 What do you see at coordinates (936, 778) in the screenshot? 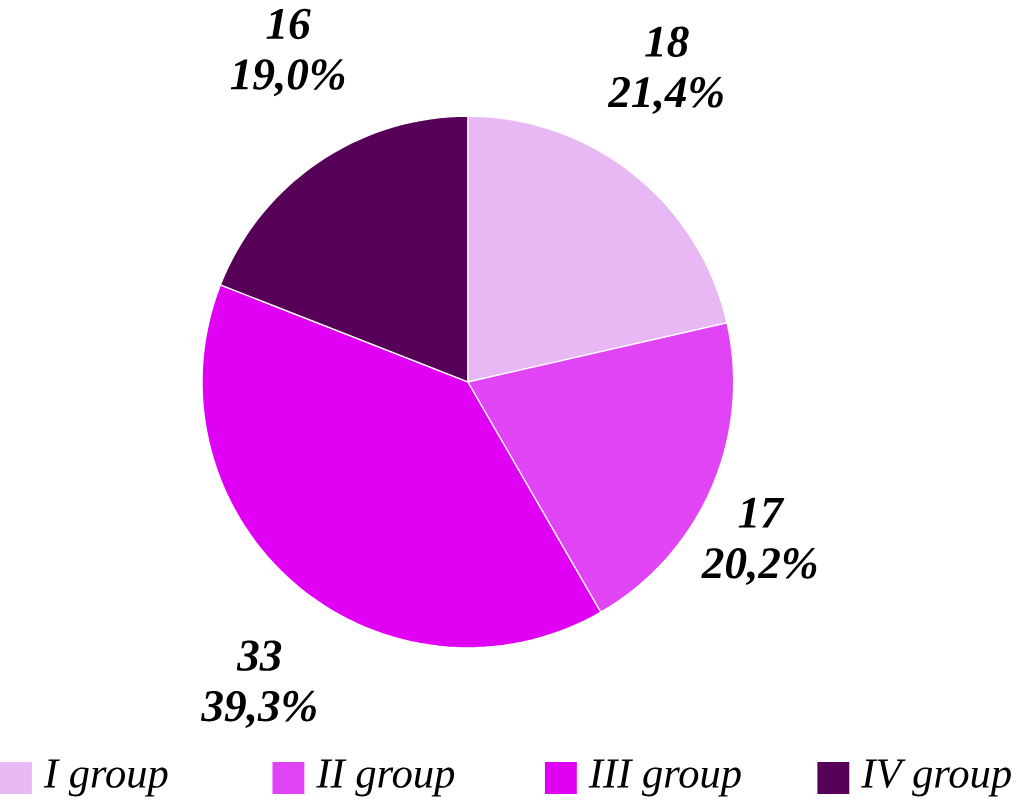
I see `legend-label: IV group` at bounding box center [936, 778].